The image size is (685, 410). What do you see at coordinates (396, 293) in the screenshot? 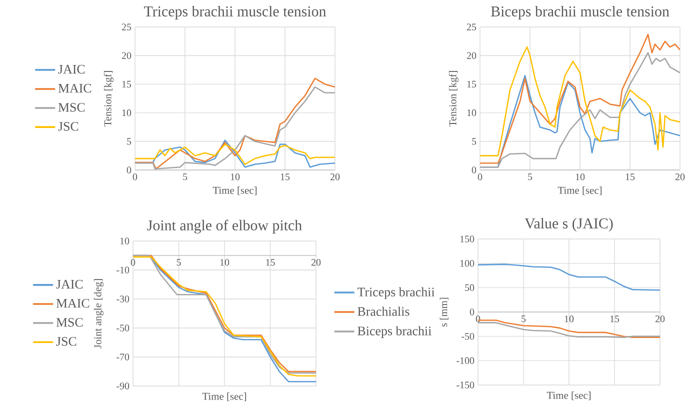
I see `legend-label: Triceps brachii` at bounding box center [396, 293].